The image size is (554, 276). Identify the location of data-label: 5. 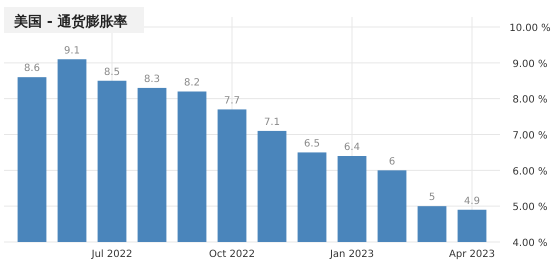
(432, 198).